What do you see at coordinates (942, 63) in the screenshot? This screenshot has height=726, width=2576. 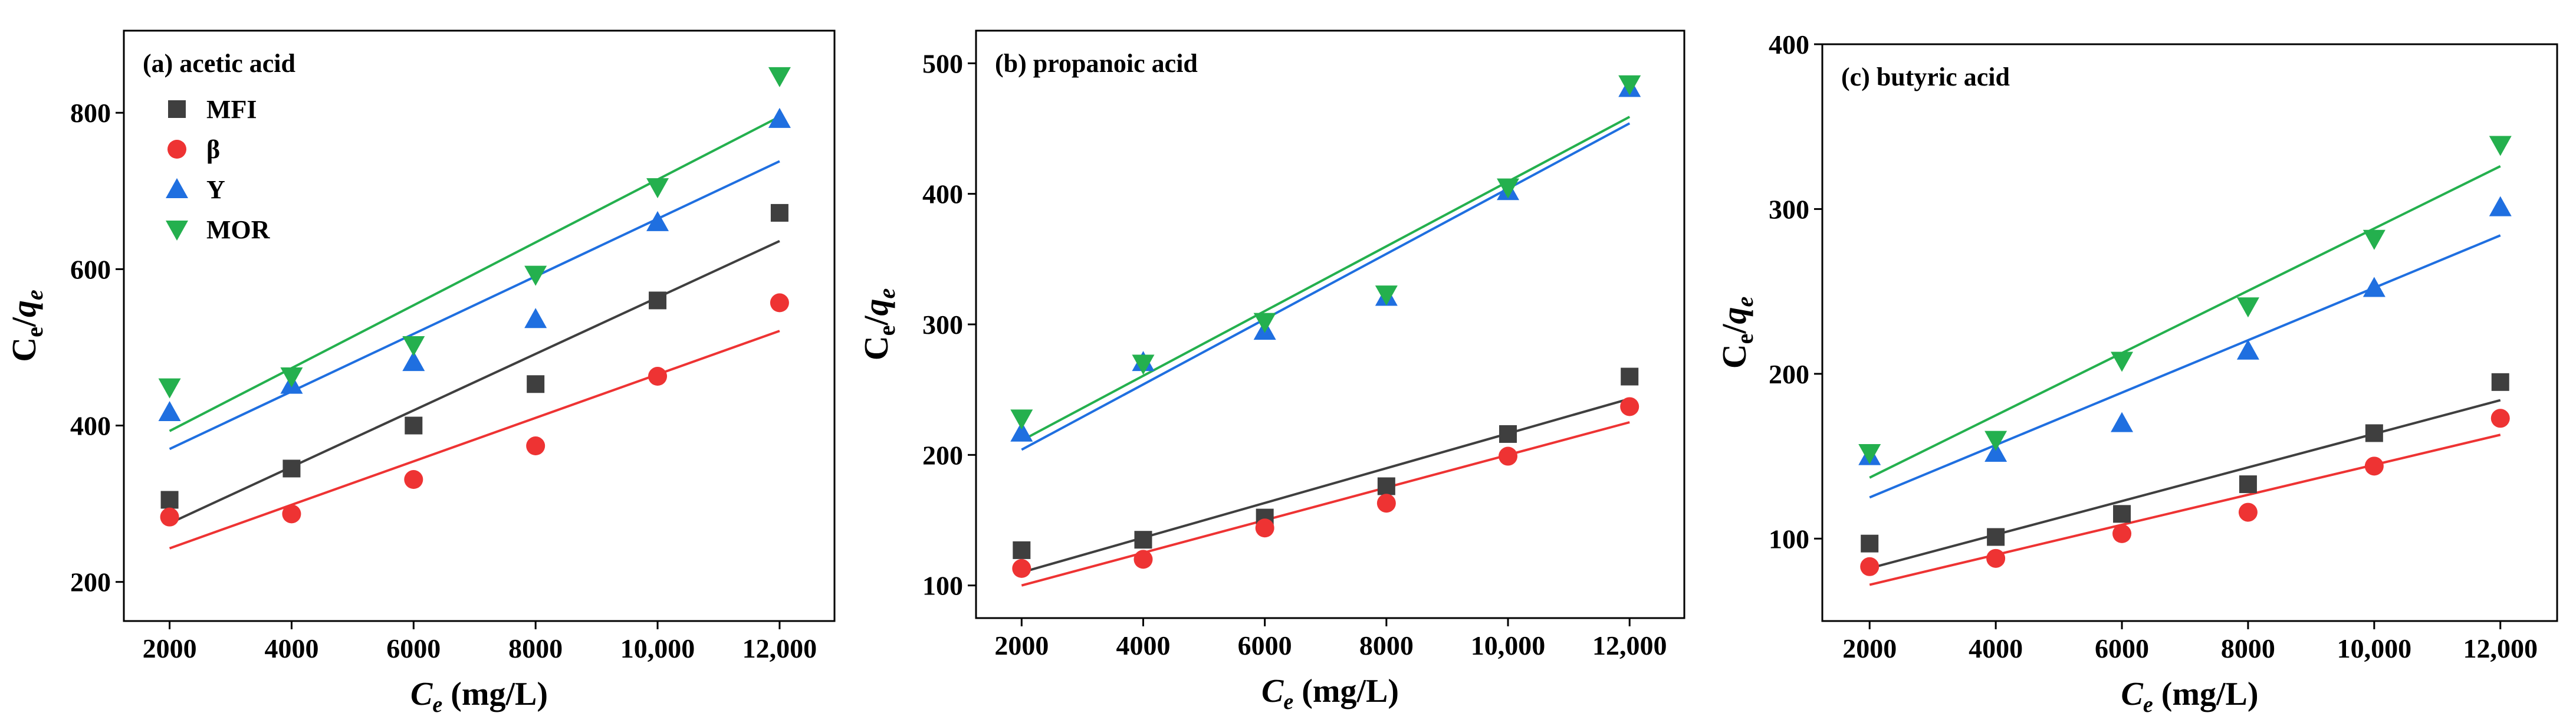 I see `y-tick-label: 500` at bounding box center [942, 63].